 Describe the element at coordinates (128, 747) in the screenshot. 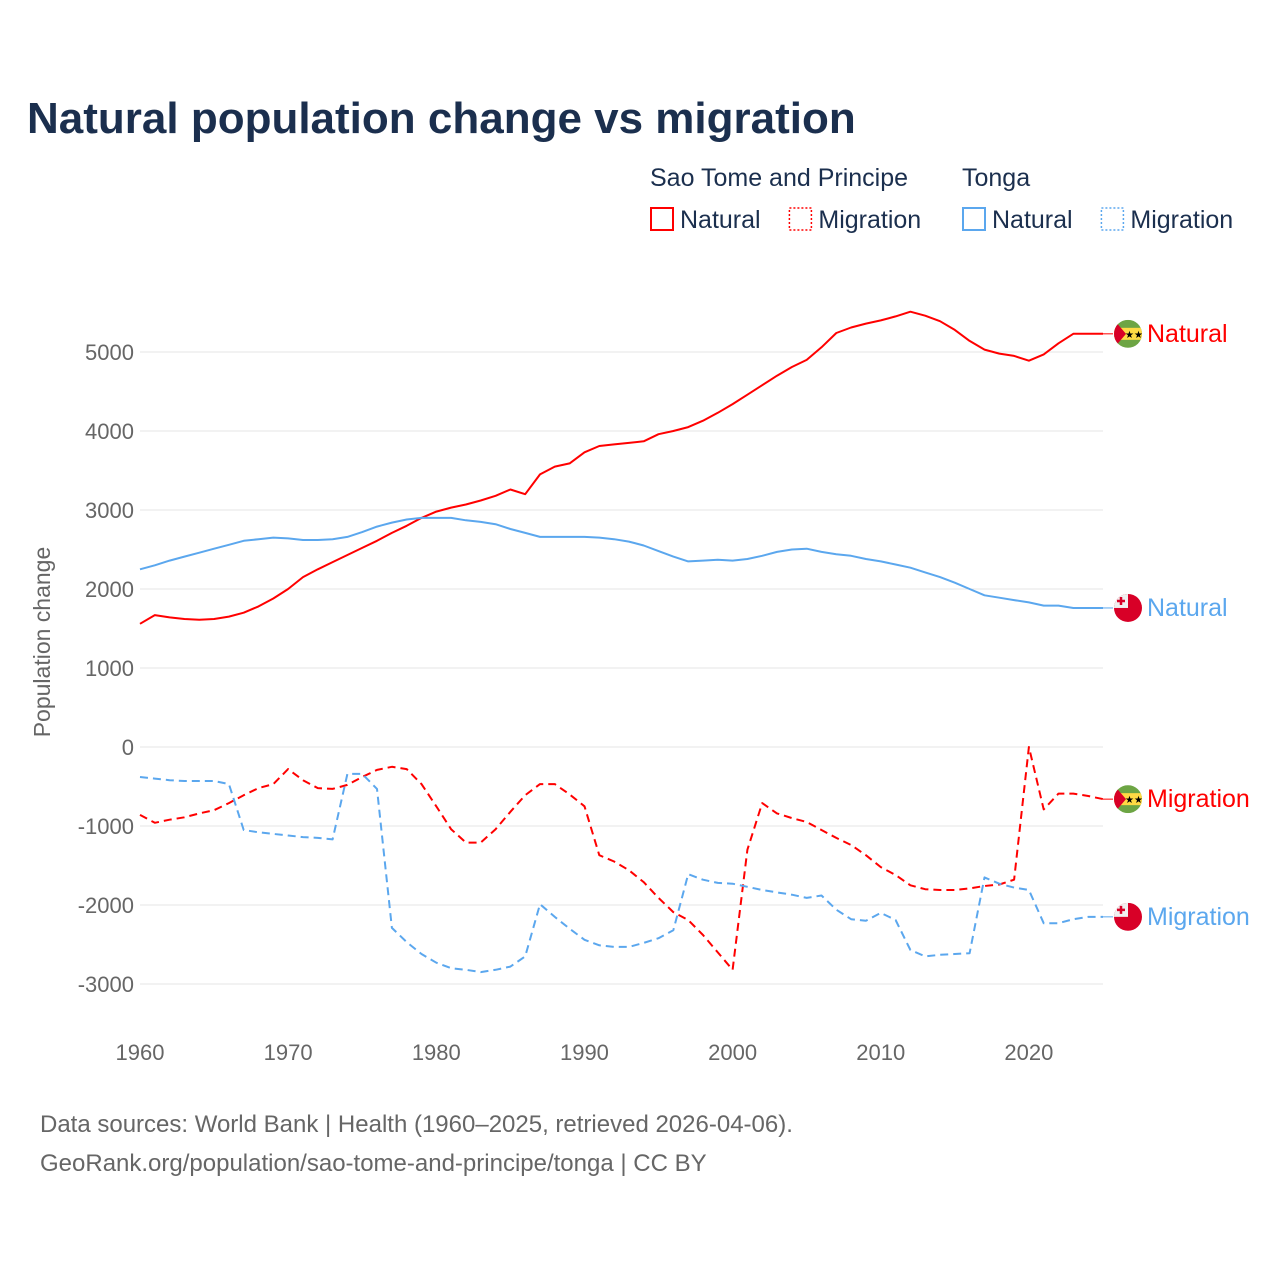

I see `y-tick-label: 0` at that location.